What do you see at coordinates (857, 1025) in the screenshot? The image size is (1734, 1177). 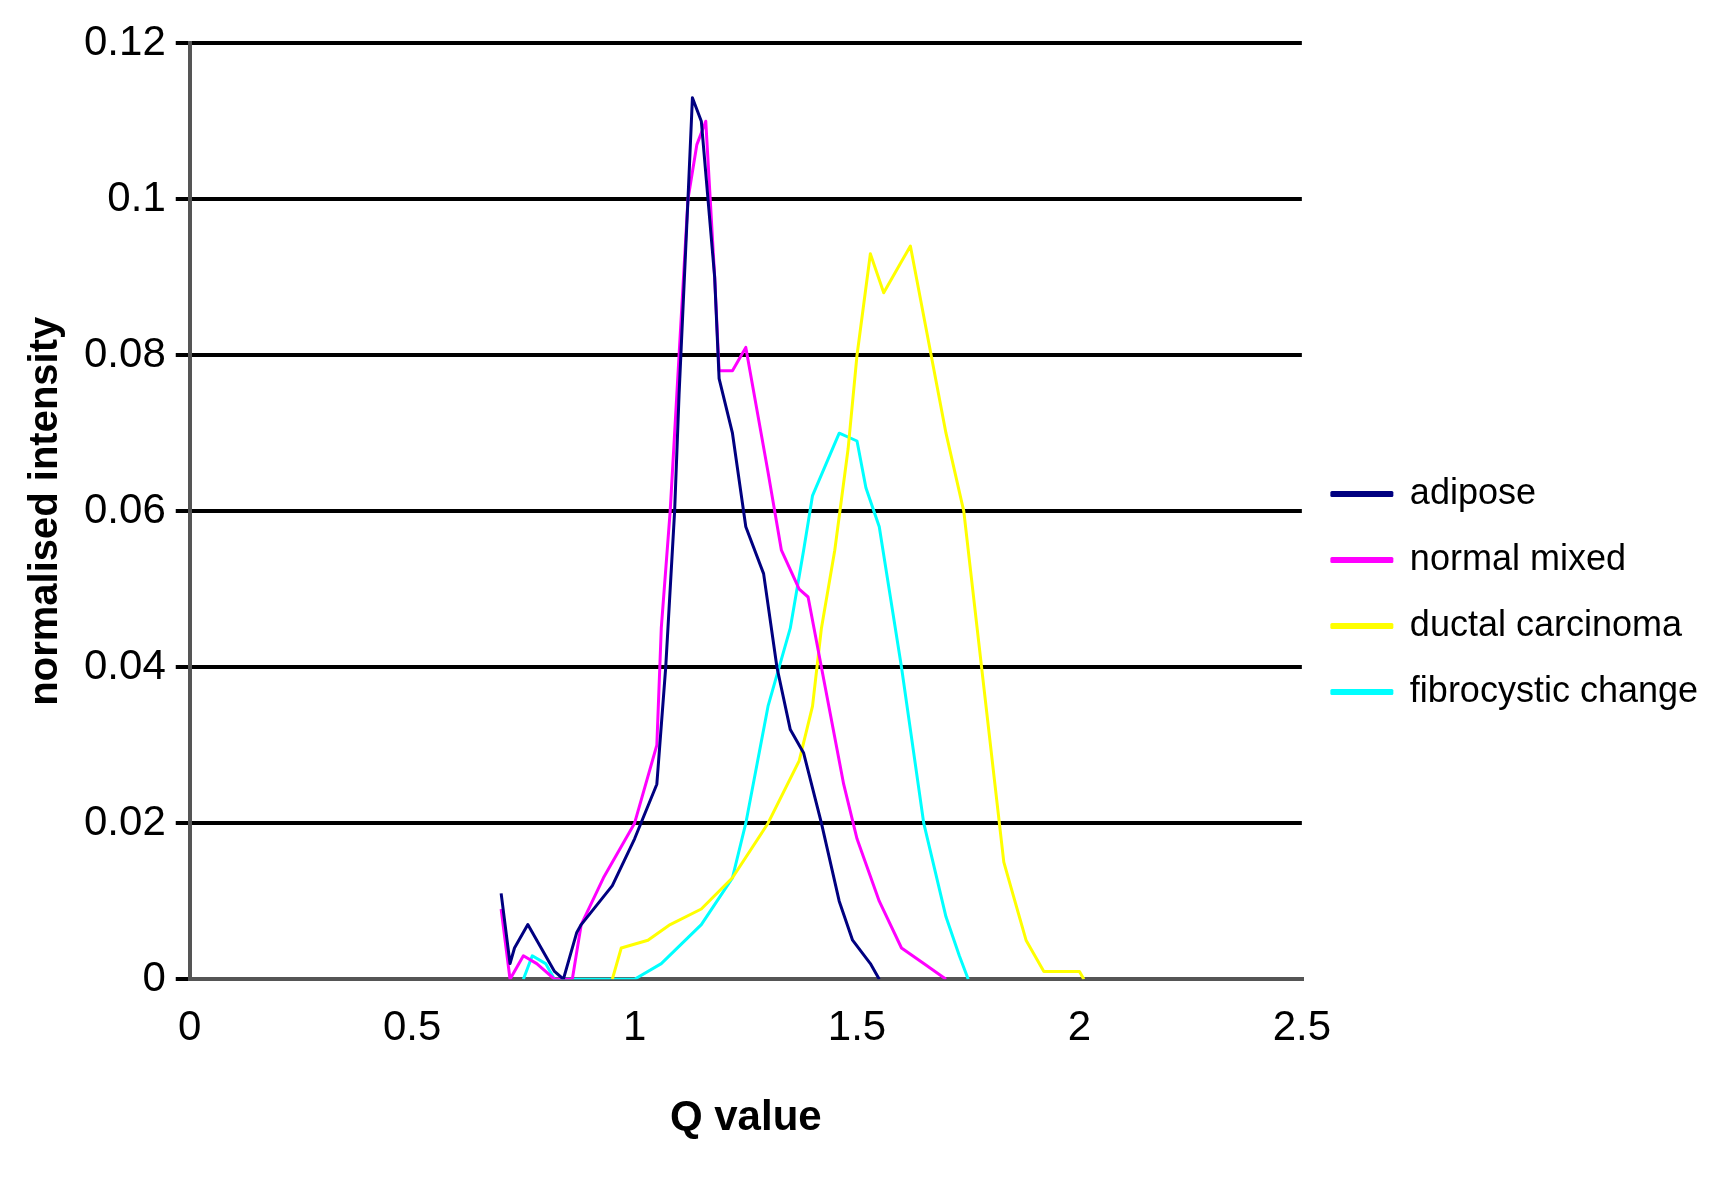 I see `x-tick-label: 1.5` at bounding box center [857, 1025].